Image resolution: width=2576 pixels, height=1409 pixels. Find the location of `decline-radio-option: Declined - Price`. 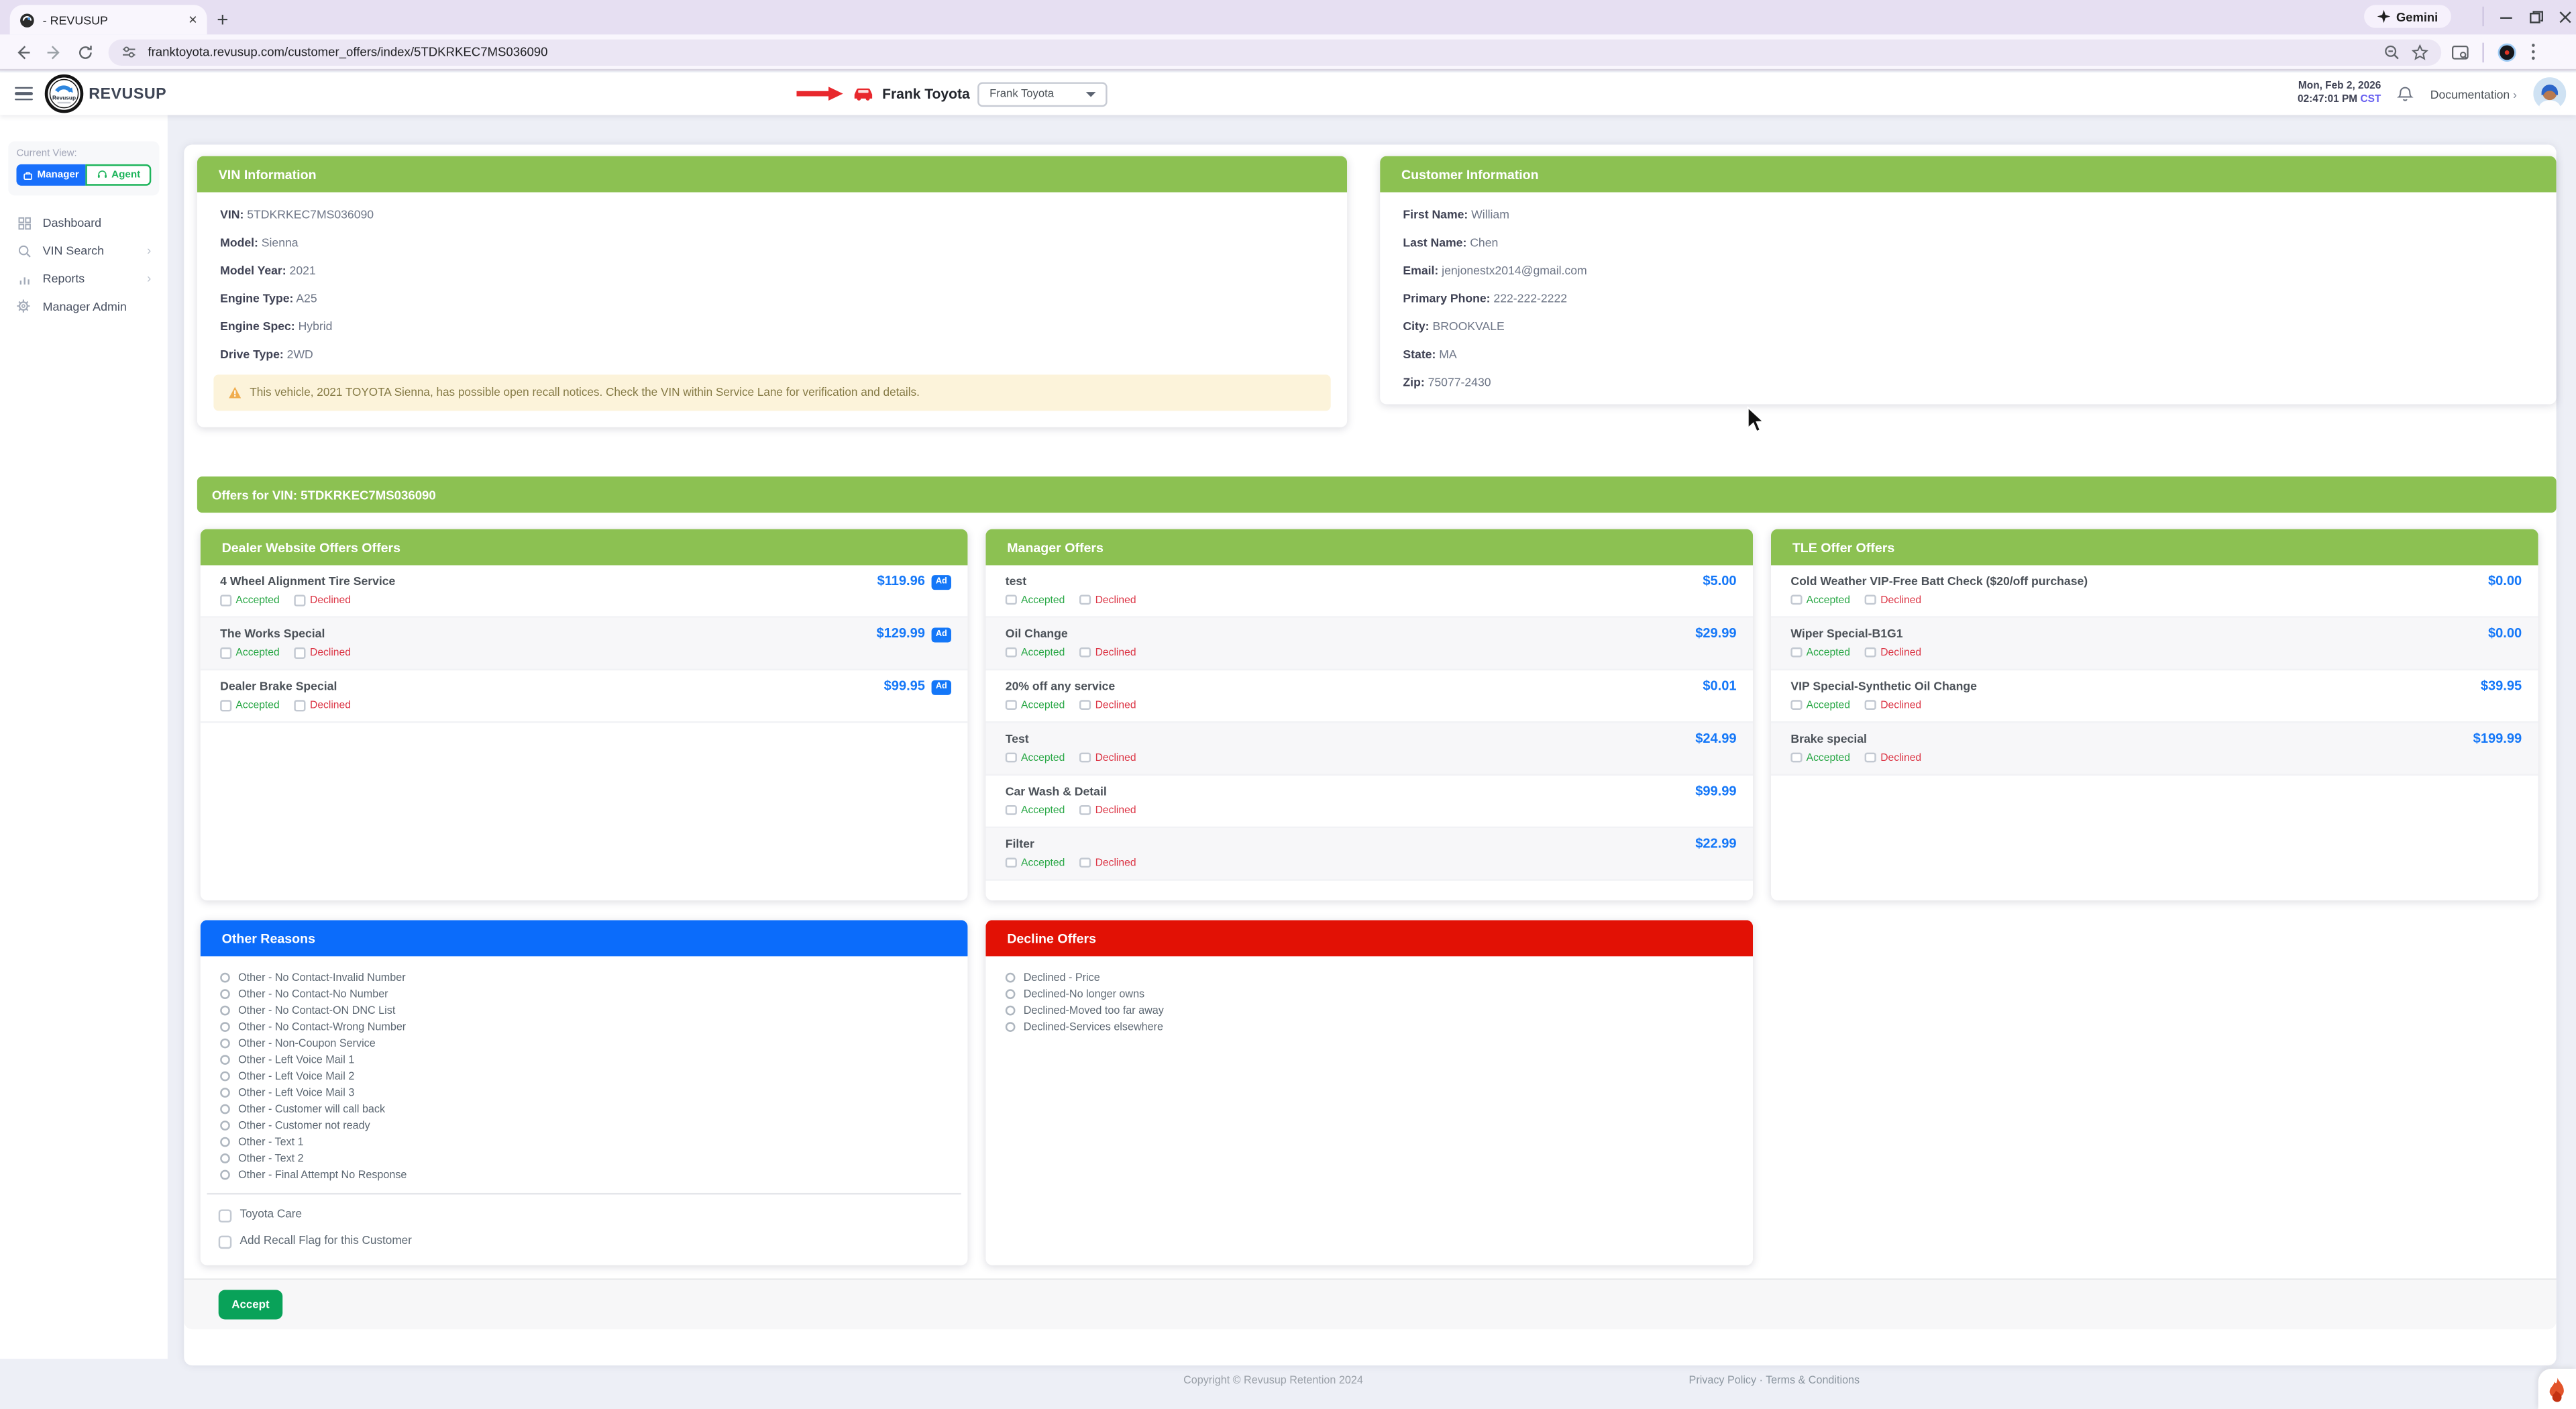

decline-radio-option: Declined - Price is located at coordinates (1369, 978).